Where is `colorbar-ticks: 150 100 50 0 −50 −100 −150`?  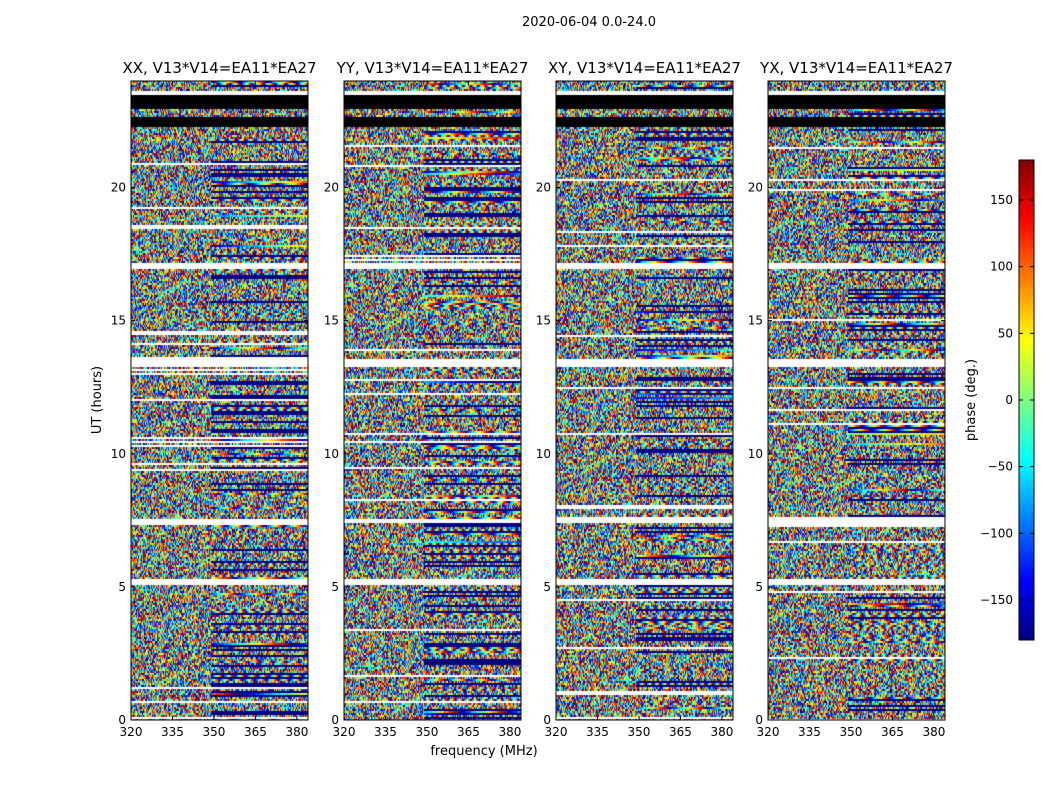
colorbar-ticks: 150 100 50 0 −50 −100 −150 is located at coordinates (1007, 400).